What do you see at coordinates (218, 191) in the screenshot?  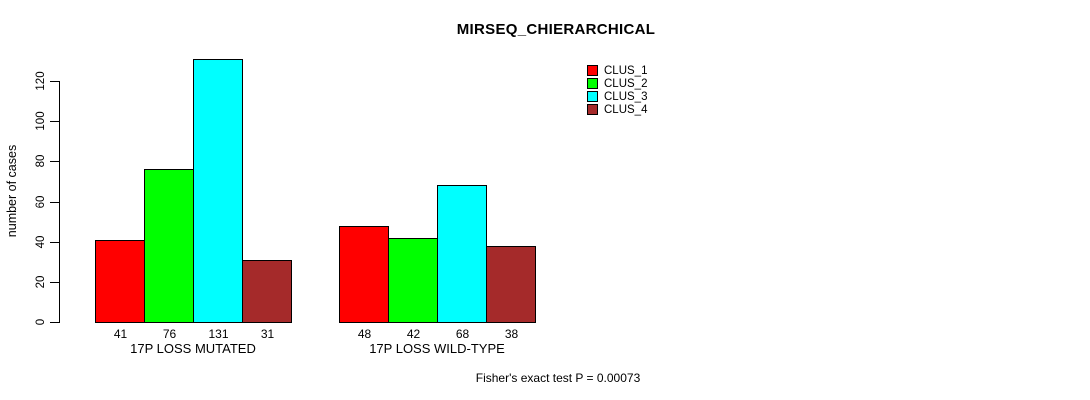 I see `bar-clus_3-group1` at bounding box center [218, 191].